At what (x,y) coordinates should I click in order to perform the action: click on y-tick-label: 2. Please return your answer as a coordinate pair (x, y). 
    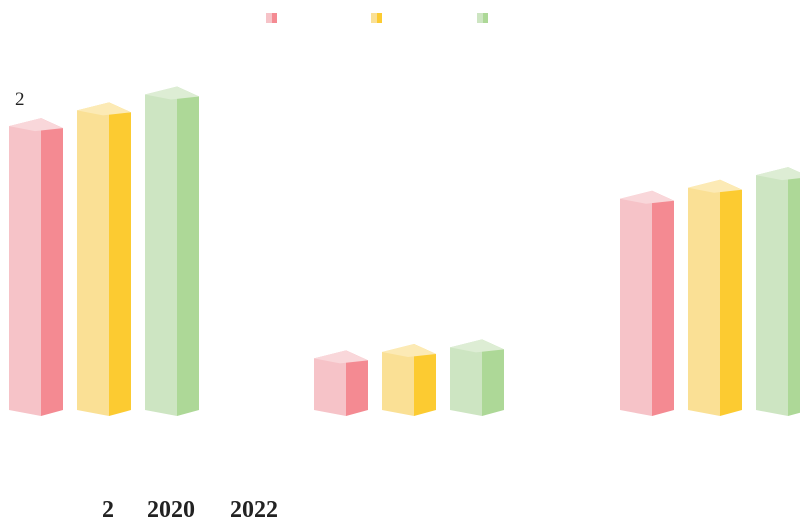
    Looking at the image, I should click on (20, 99).